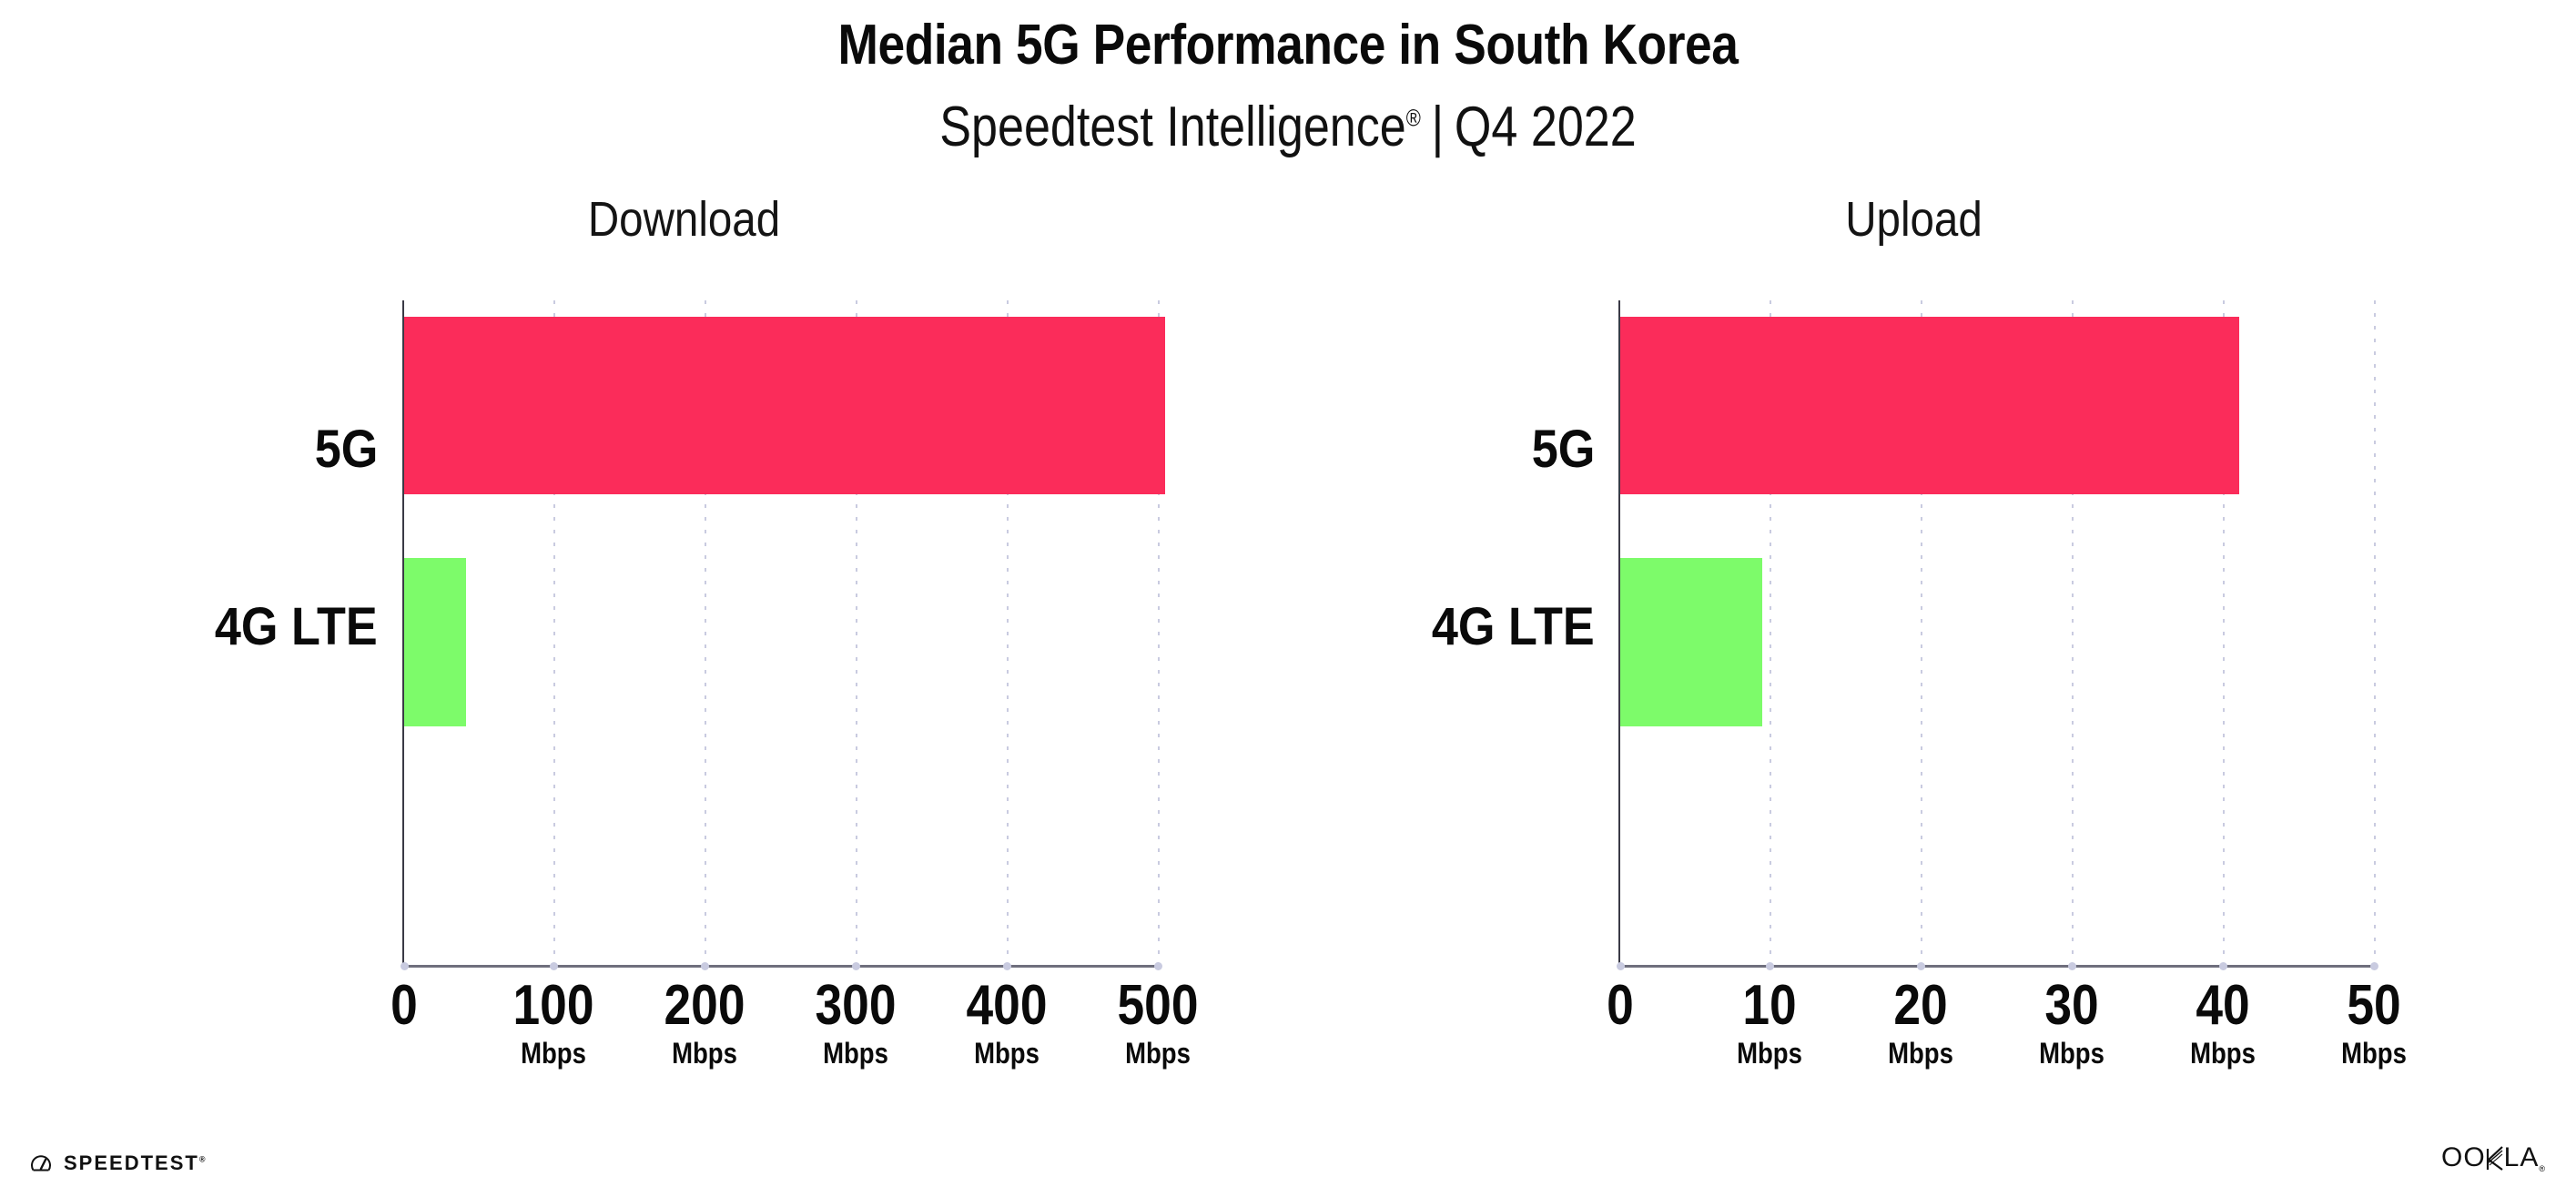  Describe the element at coordinates (1007, 1005) in the screenshot. I see `x-tick-label-400: 400` at that location.